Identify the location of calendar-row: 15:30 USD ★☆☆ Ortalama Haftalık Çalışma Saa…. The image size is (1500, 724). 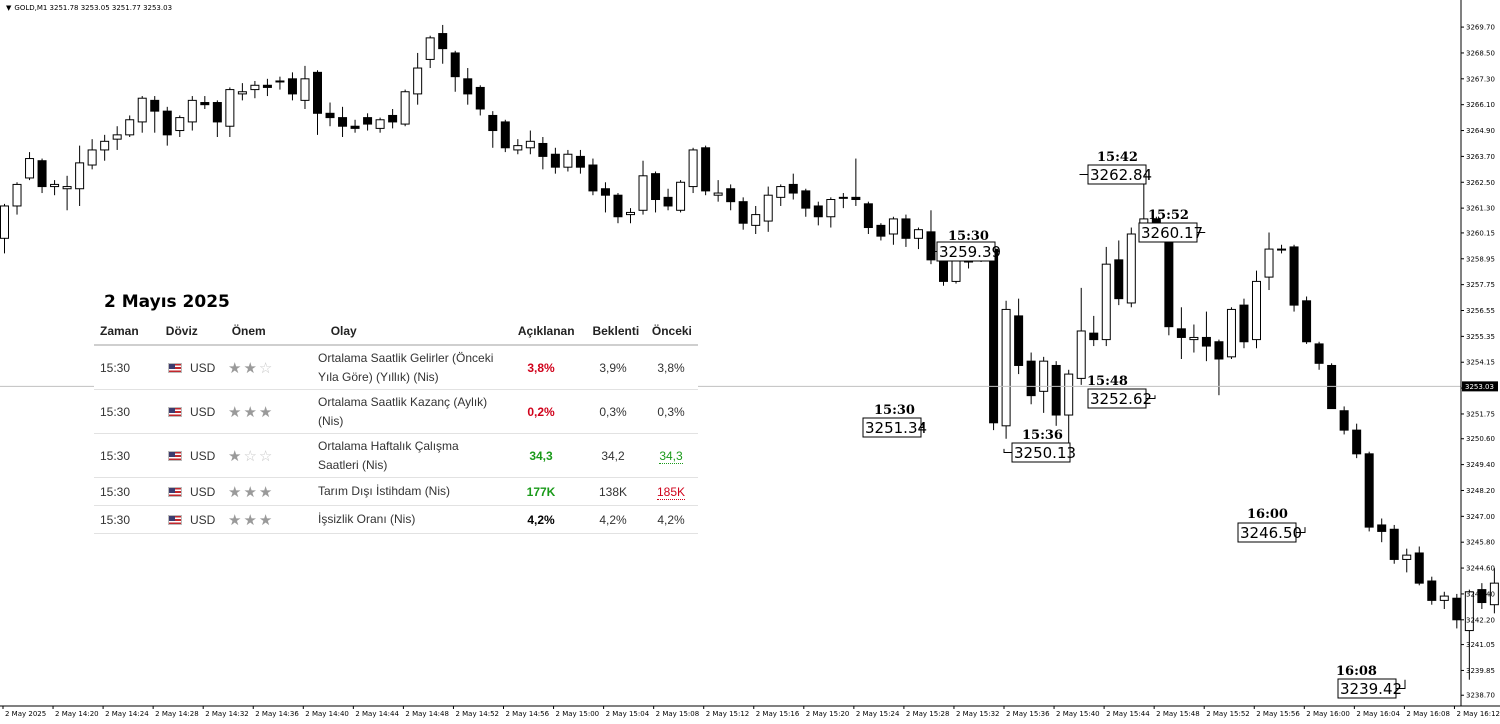
(396, 456).